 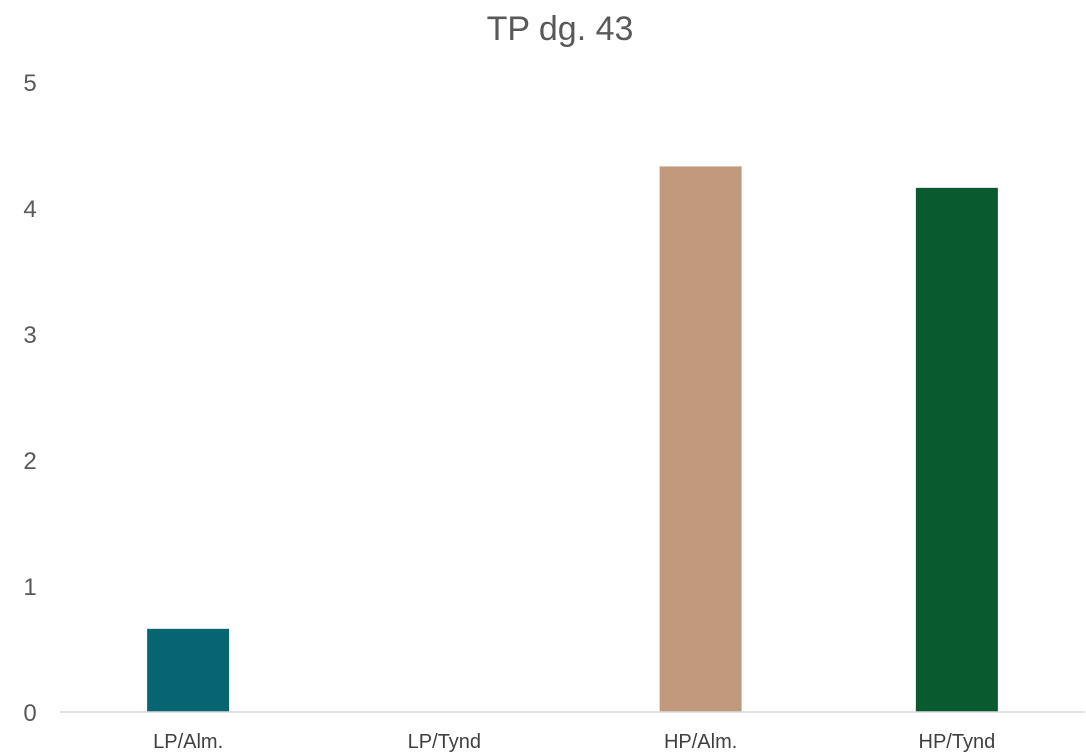 I want to click on x-tick-label: LP/Alm., so click(x=188, y=742).